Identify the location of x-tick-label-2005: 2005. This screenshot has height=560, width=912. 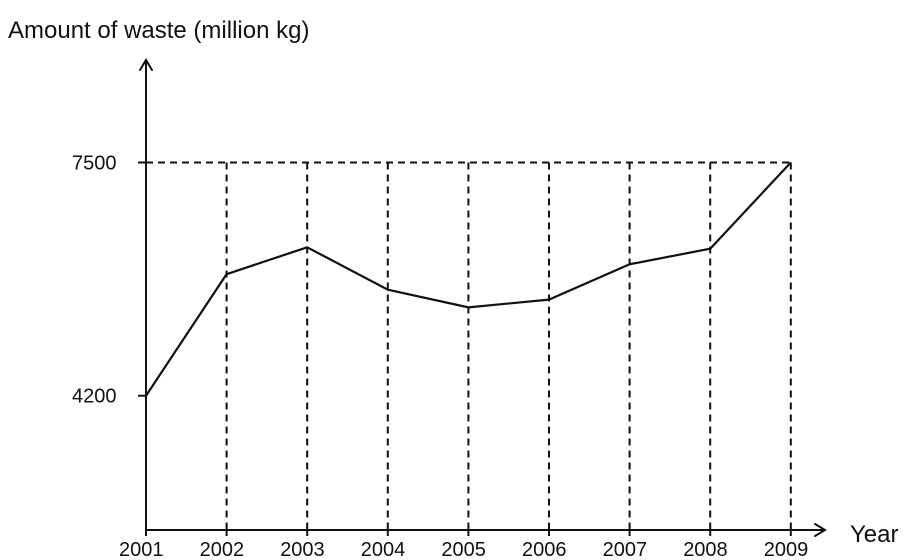
(463, 549).